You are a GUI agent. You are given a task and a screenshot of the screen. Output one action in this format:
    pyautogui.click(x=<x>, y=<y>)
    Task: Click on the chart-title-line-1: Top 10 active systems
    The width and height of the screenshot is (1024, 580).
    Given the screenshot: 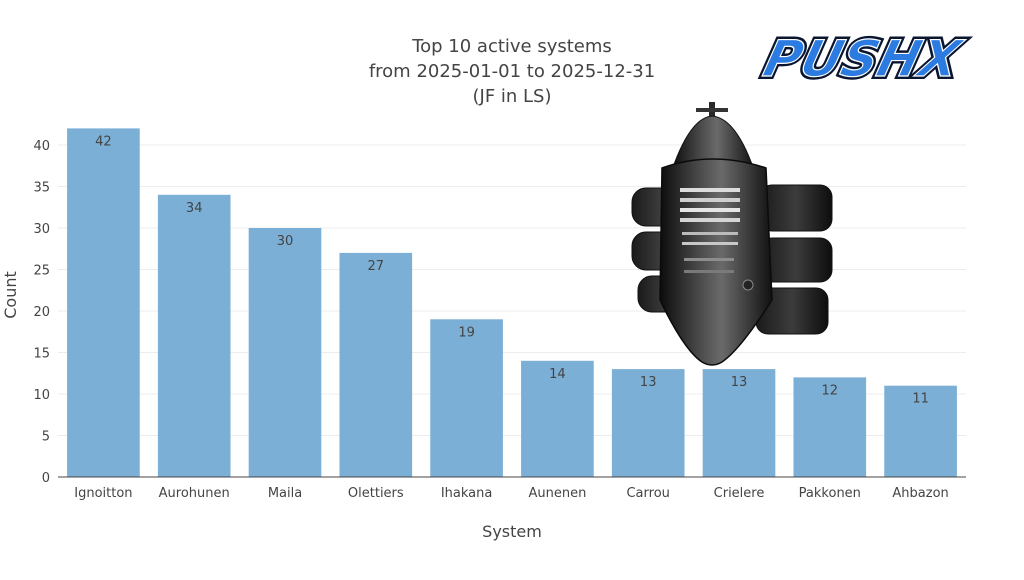 What is the action you would take?
    pyautogui.click(x=511, y=46)
    